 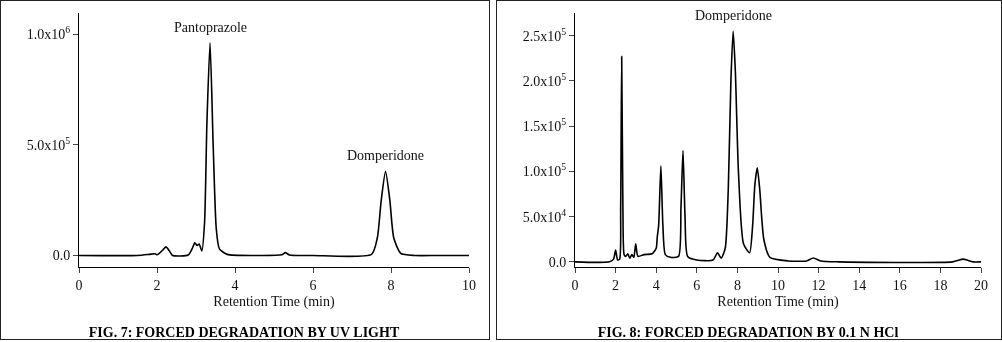 I want to click on x-tick-label: 12, so click(x=818, y=285).